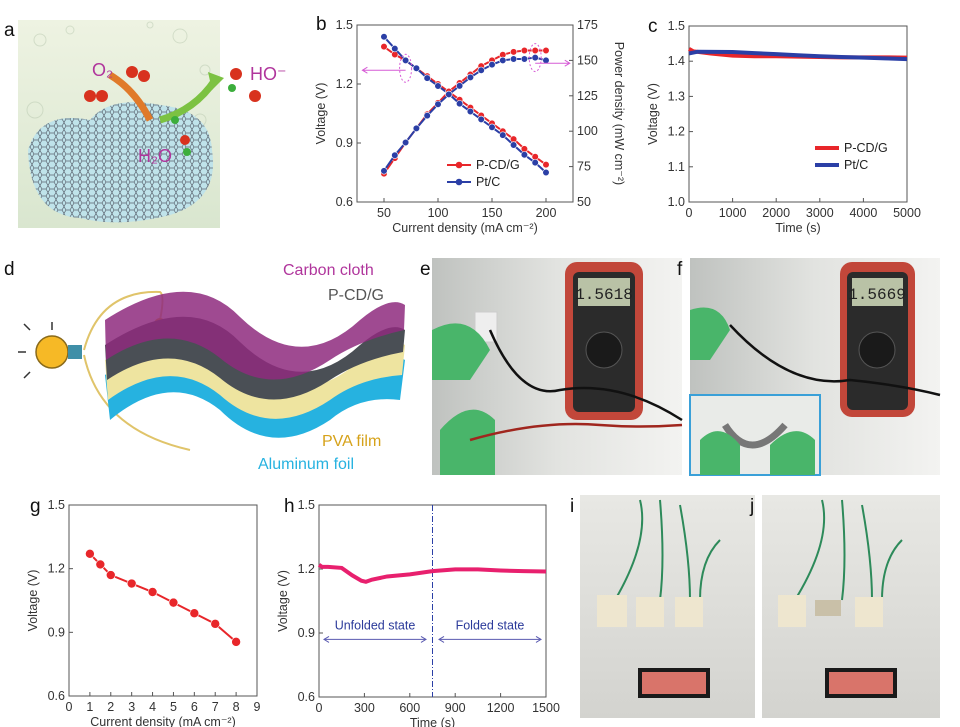 The width and height of the screenshot is (960, 727). Describe the element at coordinates (877, 295) in the screenshot. I see `meter-reading-f: 1.5669` at that location.